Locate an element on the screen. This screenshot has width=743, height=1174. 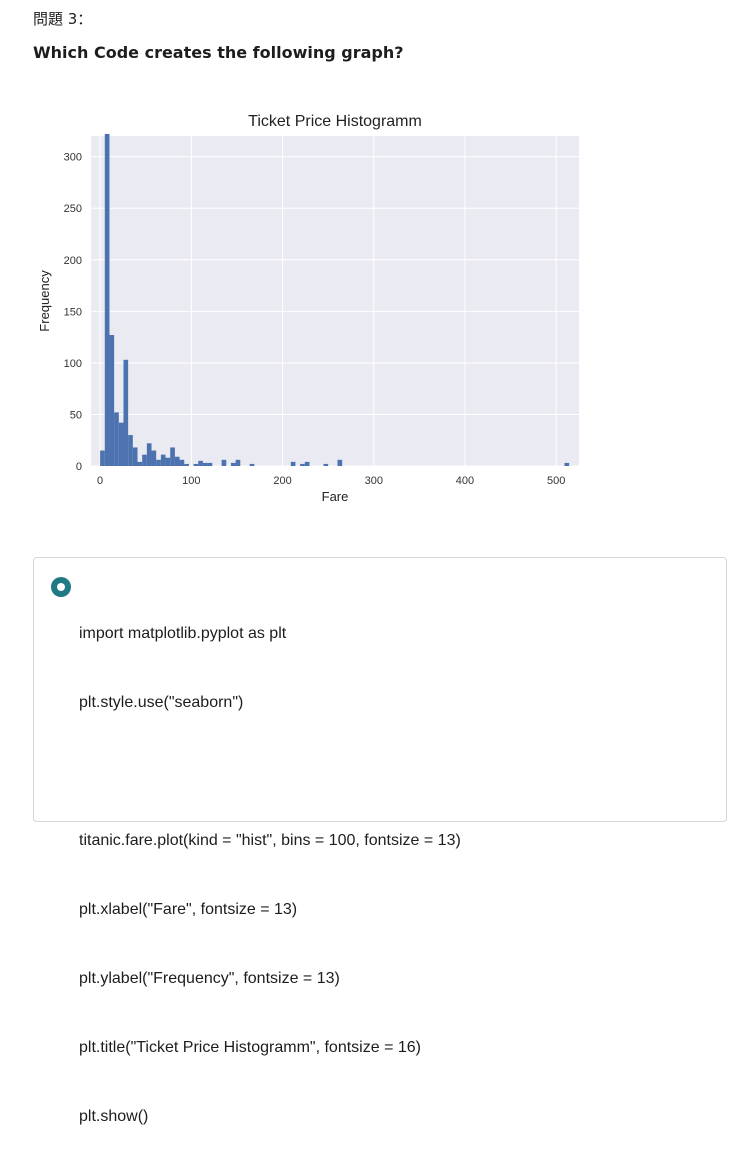
radio-selected-icon is located at coordinates (61, 587).